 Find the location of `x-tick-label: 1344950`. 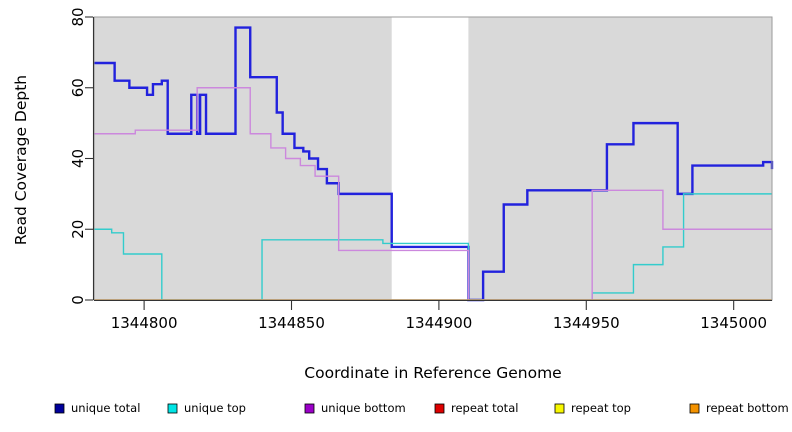

x-tick-label: 1344950 is located at coordinates (586, 323).